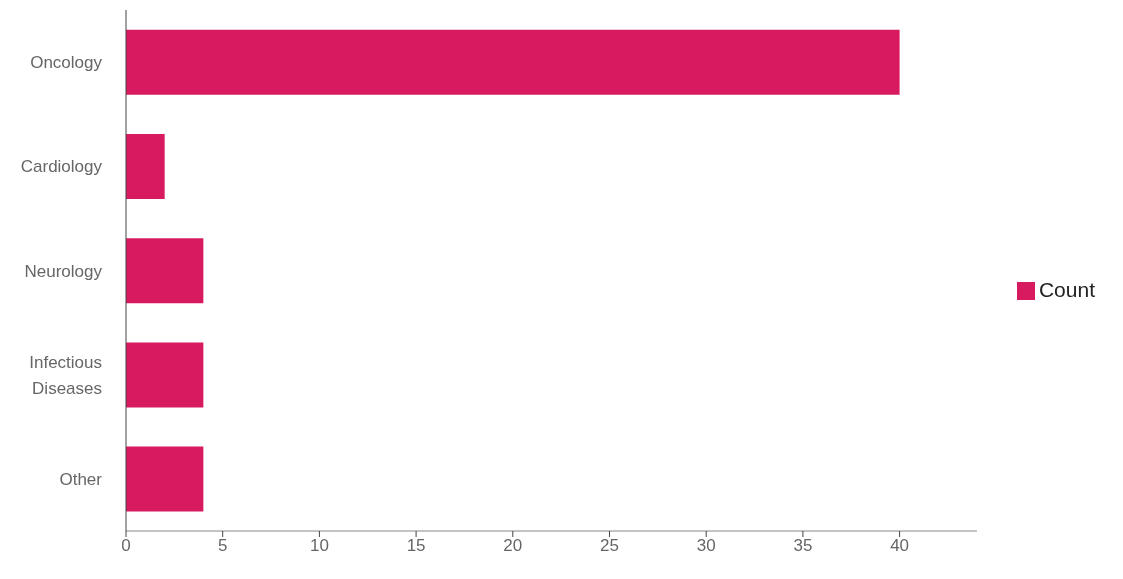  What do you see at coordinates (900, 546) in the screenshot?
I see `x-tick-label: 40` at bounding box center [900, 546].